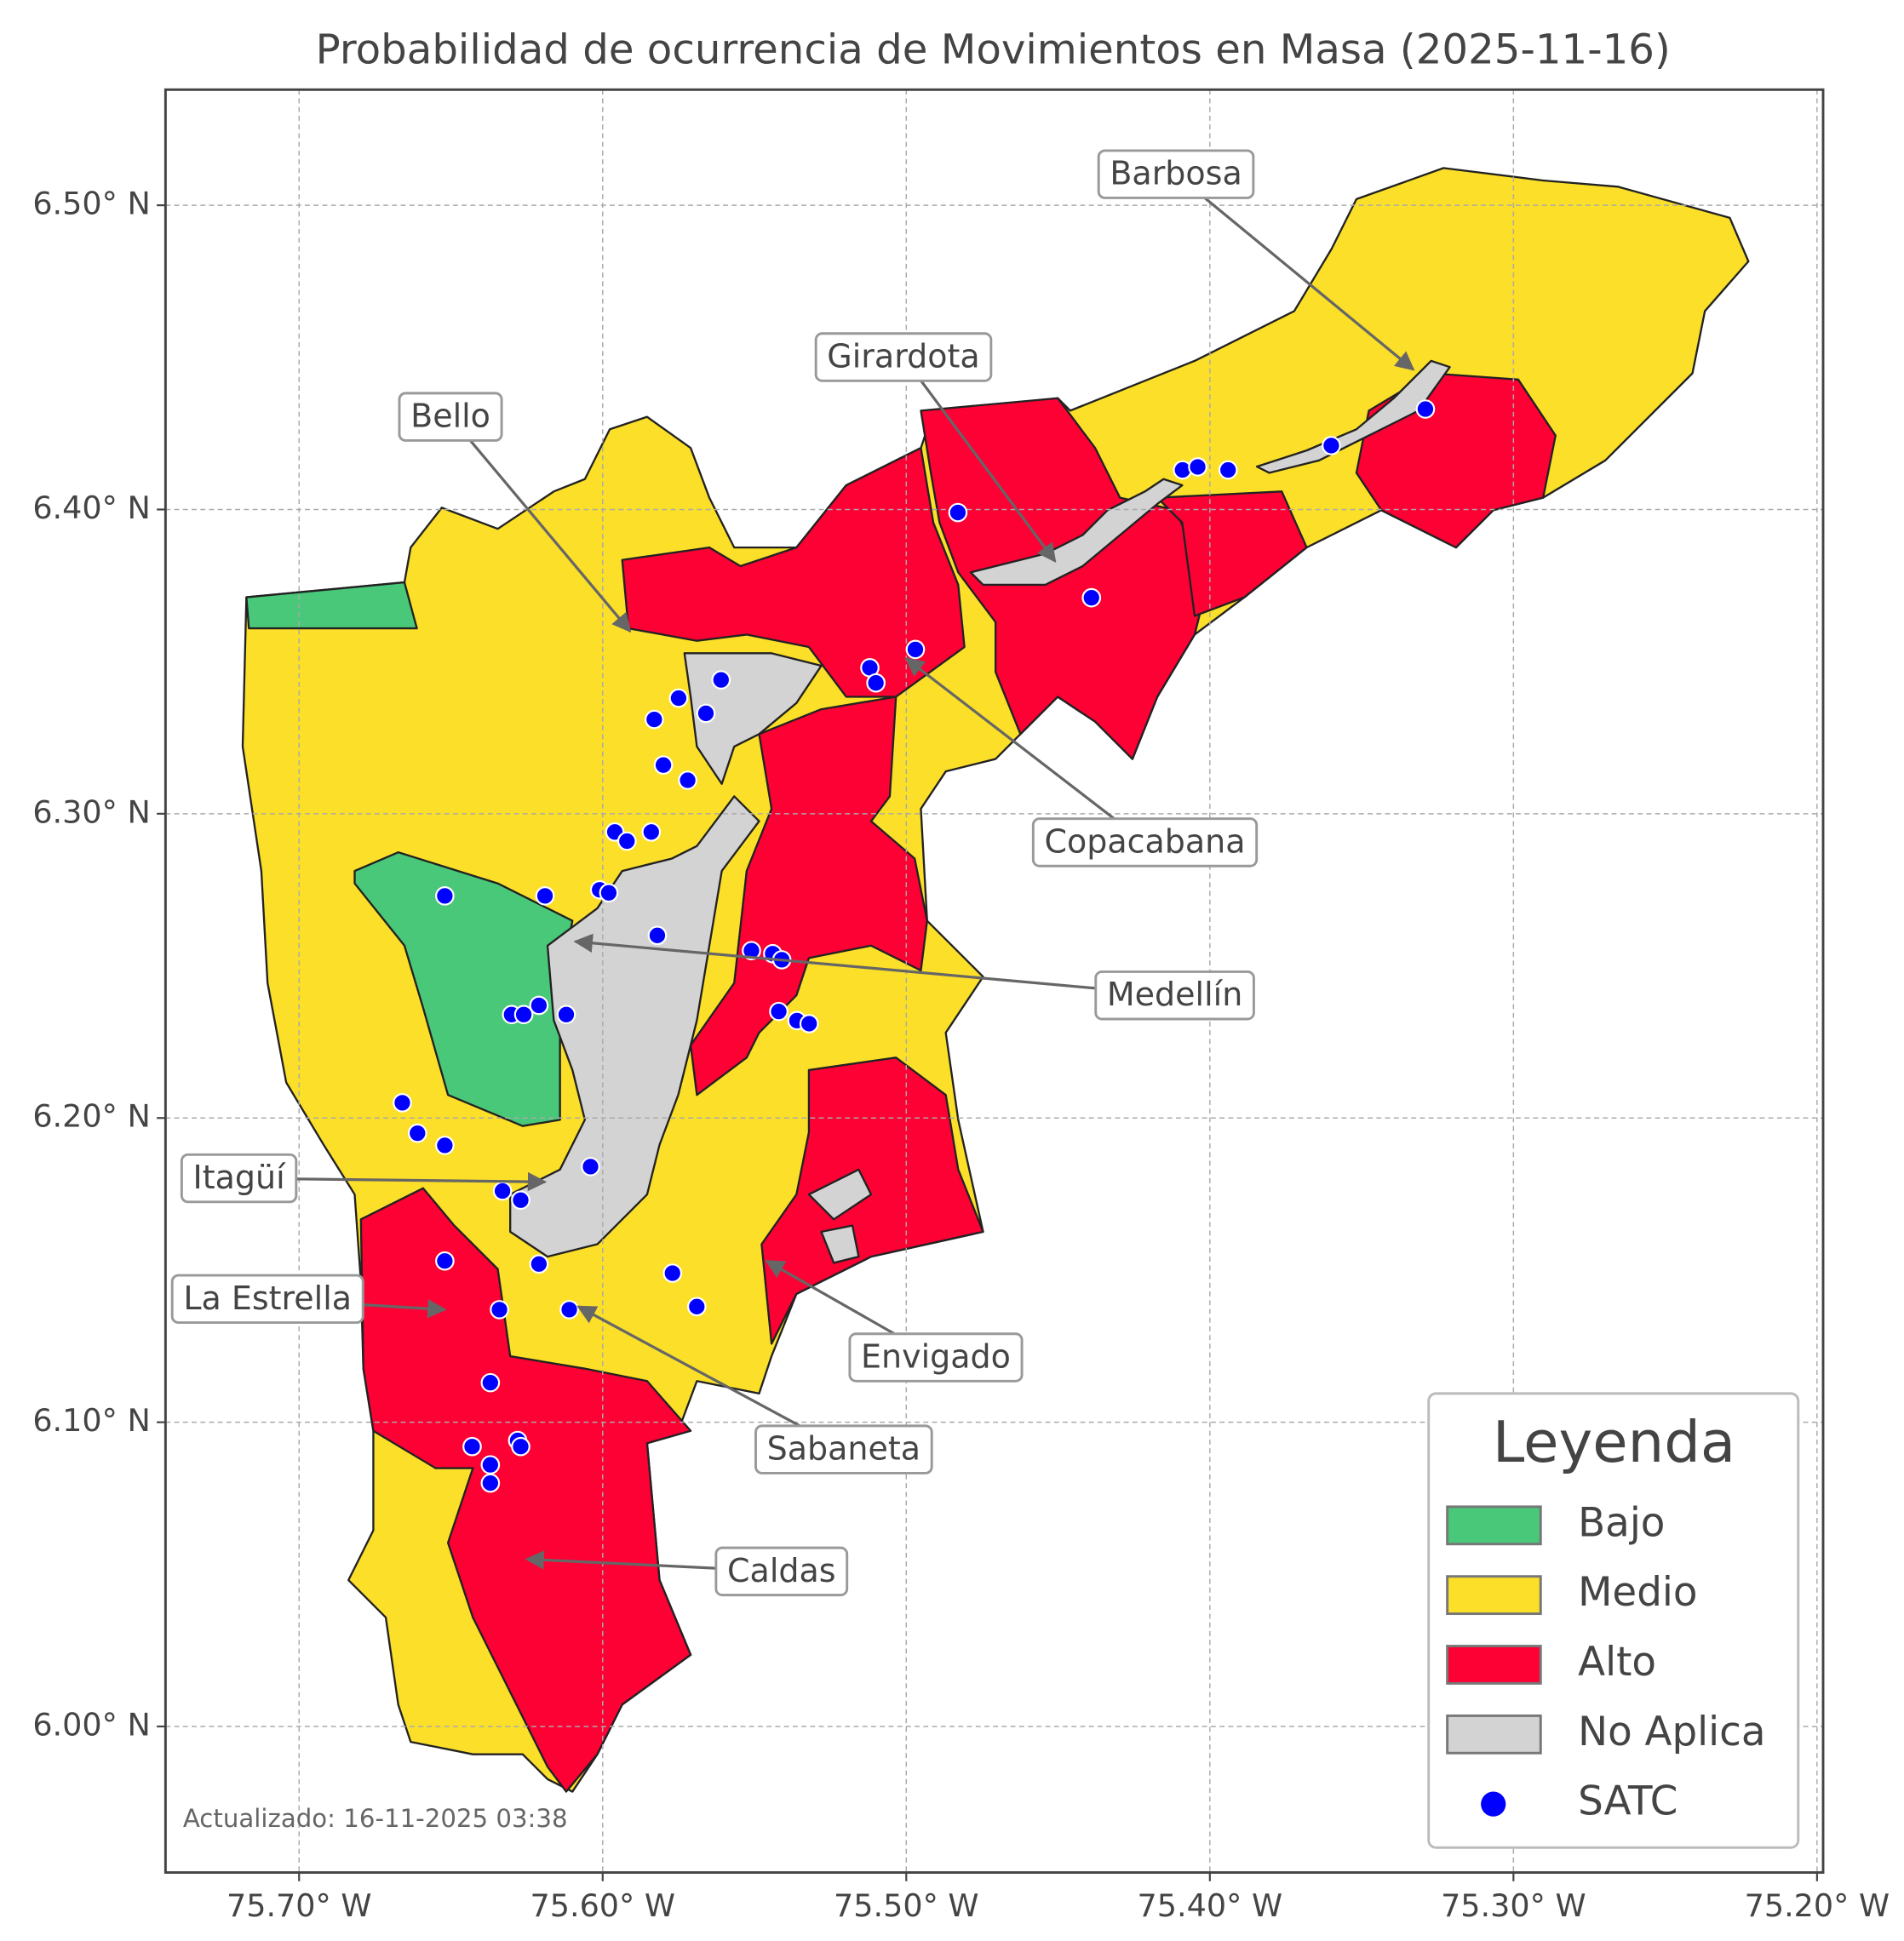  Describe the element at coordinates (331, 605) in the screenshot. I see `region-bajo` at that location.